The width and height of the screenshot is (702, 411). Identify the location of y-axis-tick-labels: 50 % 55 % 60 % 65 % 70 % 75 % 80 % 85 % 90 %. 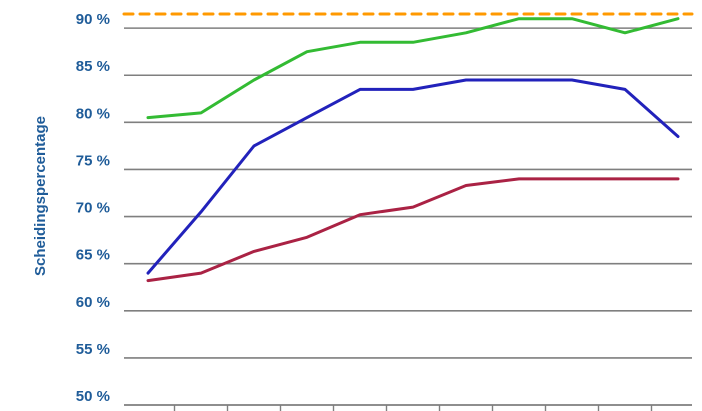
(93, 208).